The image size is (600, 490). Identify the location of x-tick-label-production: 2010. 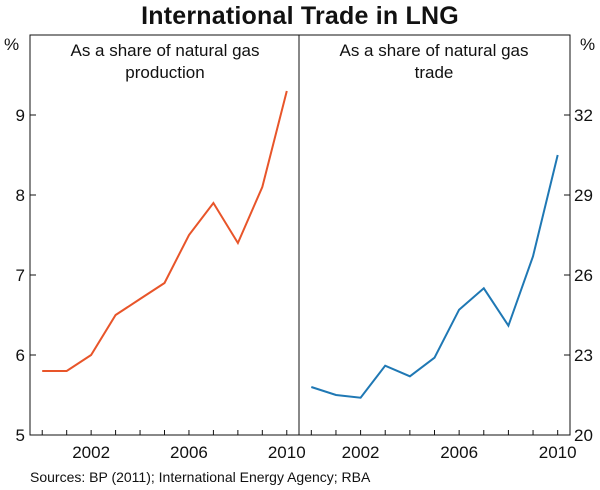
(287, 452).